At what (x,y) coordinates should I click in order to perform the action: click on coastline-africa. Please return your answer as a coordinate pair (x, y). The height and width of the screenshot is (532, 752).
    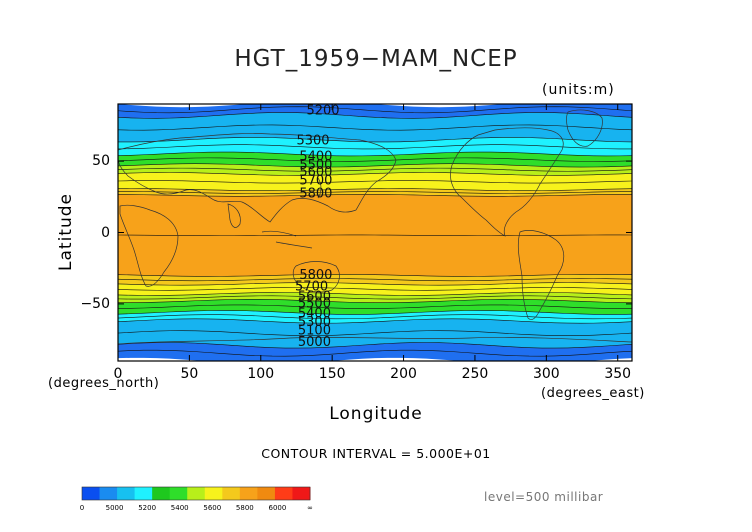
    Looking at the image, I should click on (149, 245).